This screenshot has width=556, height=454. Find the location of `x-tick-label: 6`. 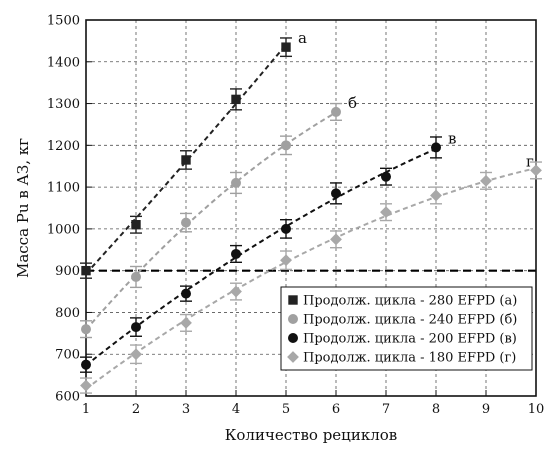

x-tick-label: 6 is located at coordinates (336, 409).